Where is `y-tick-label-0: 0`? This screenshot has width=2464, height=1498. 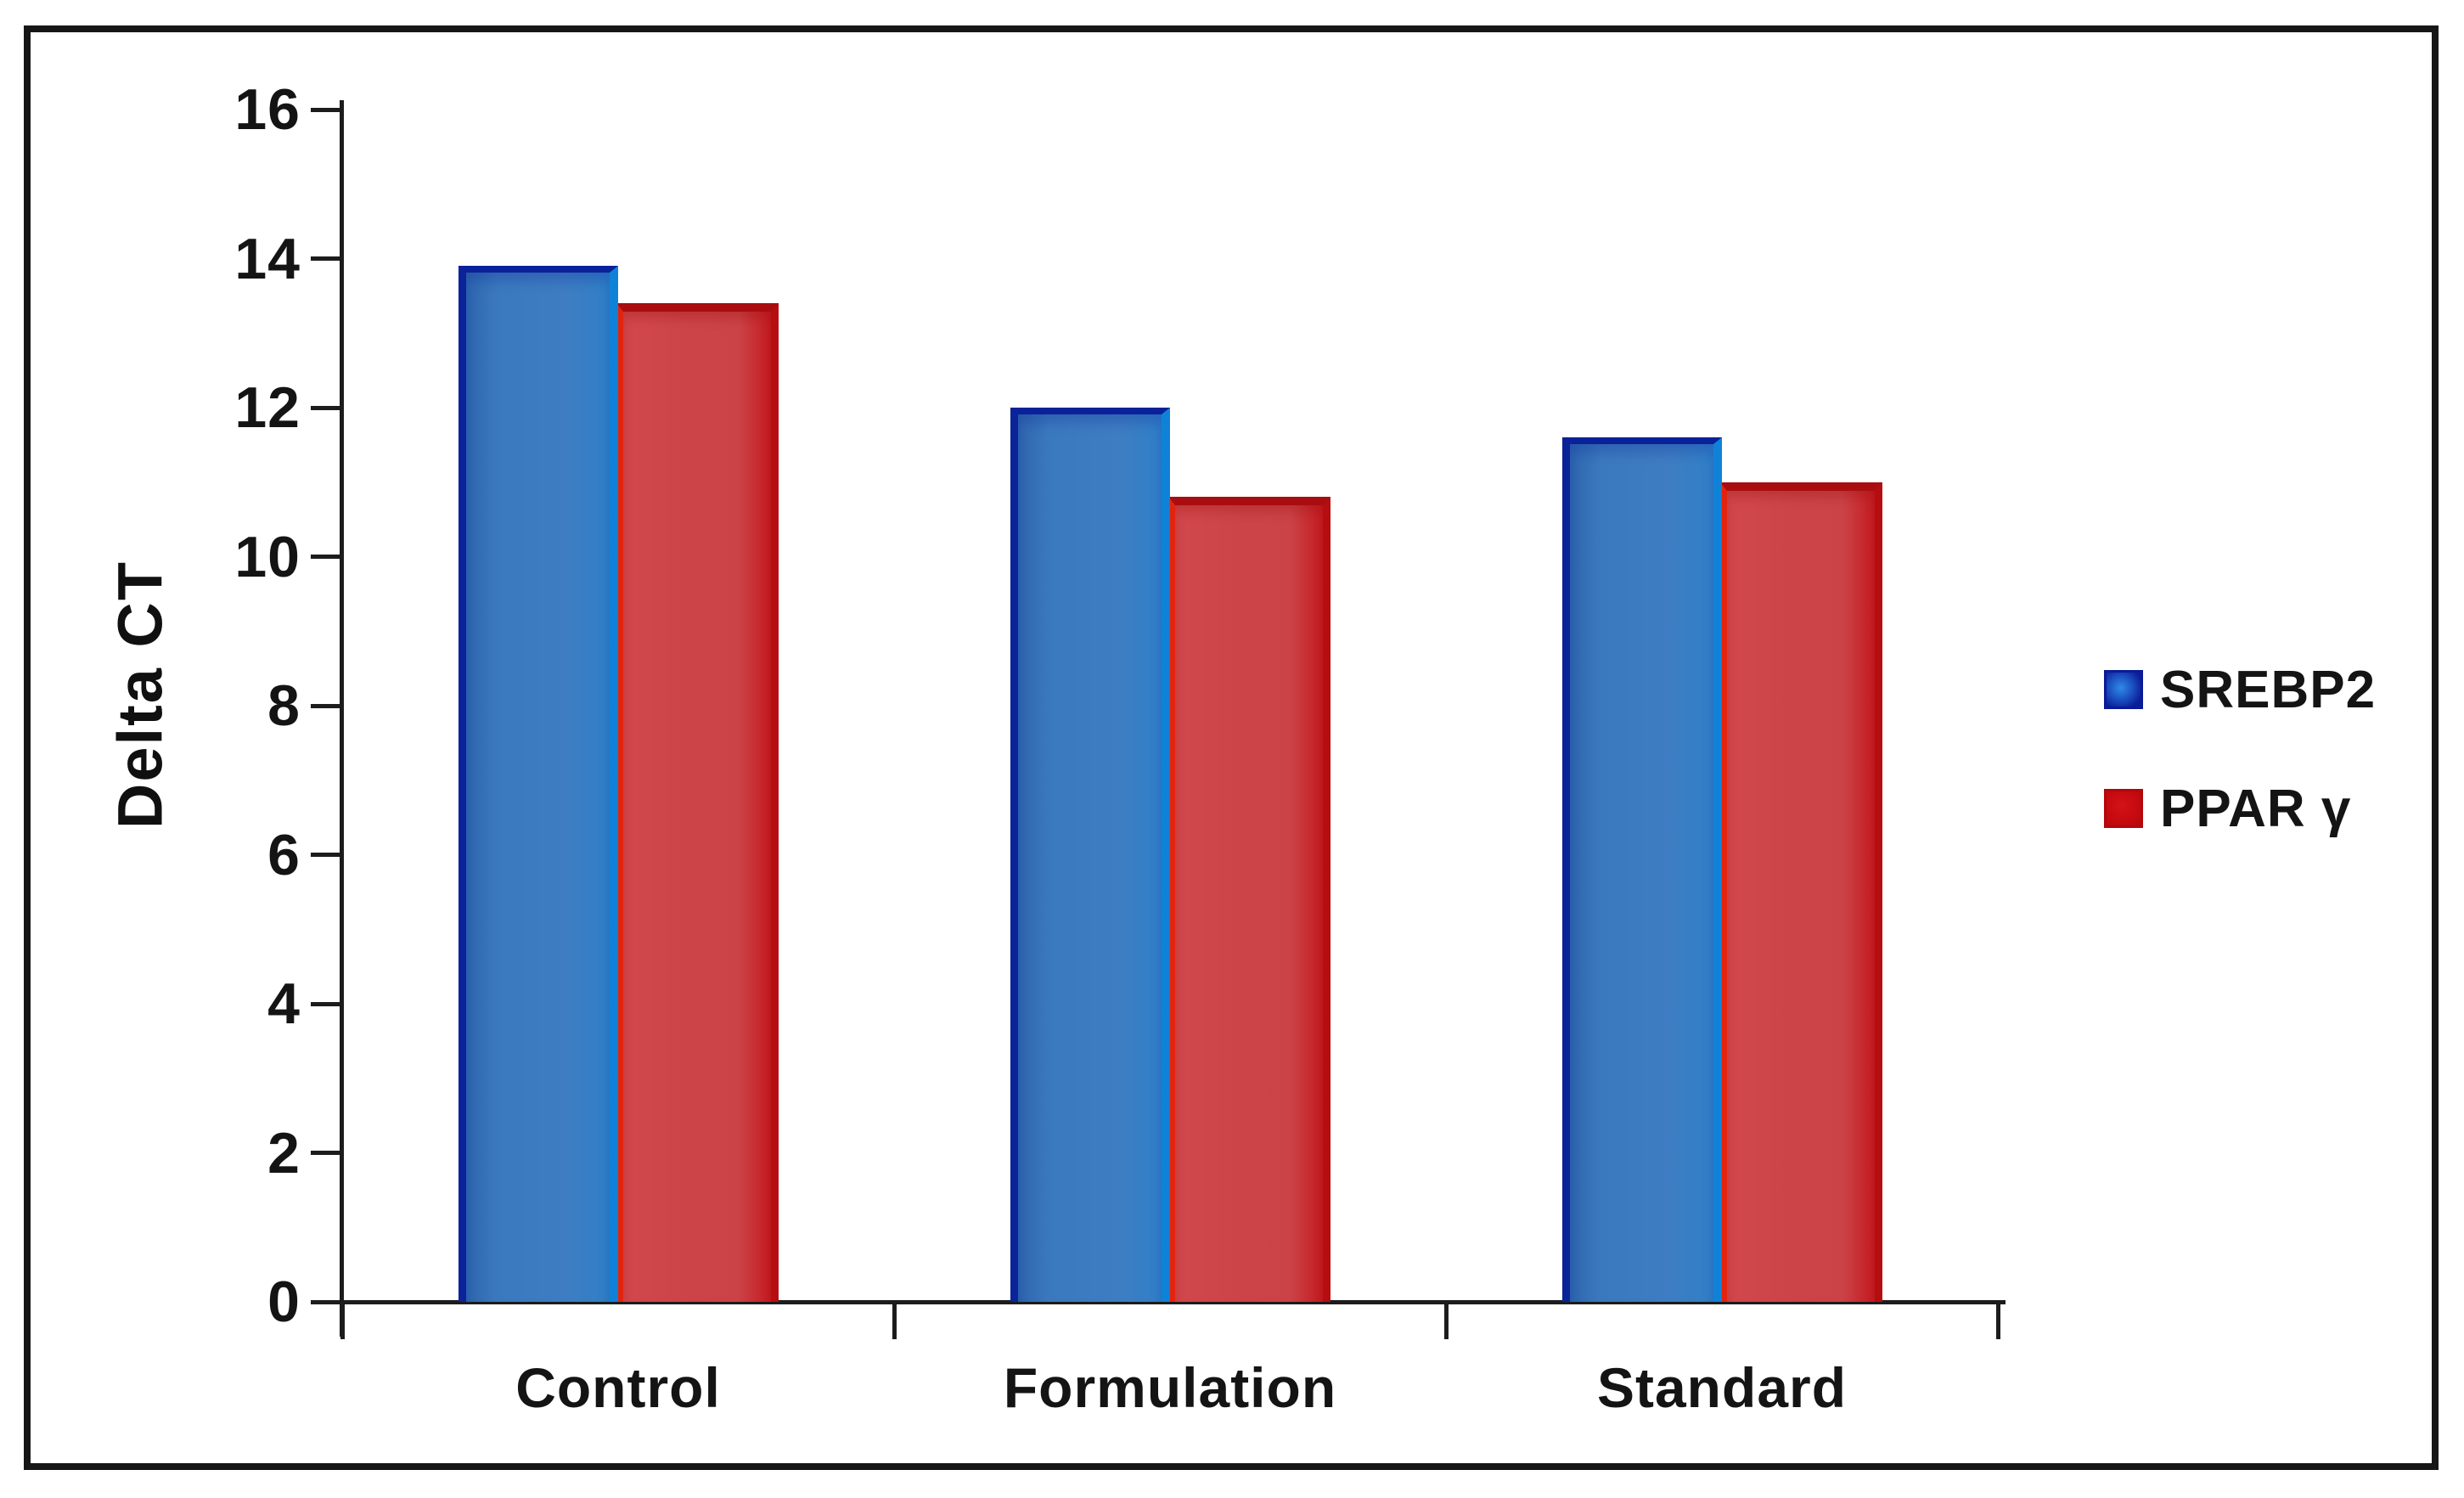
y-tick-label-0: 0 is located at coordinates (284, 1302).